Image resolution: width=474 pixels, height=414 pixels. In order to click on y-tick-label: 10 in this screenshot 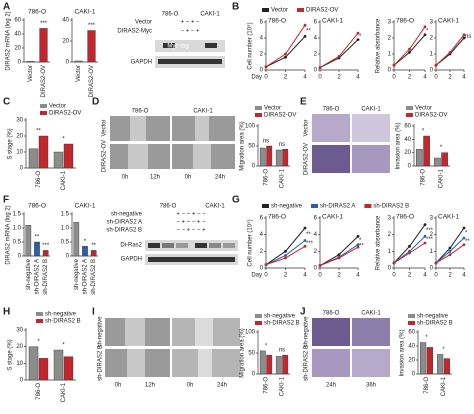, I will do `click(19, 153)`.